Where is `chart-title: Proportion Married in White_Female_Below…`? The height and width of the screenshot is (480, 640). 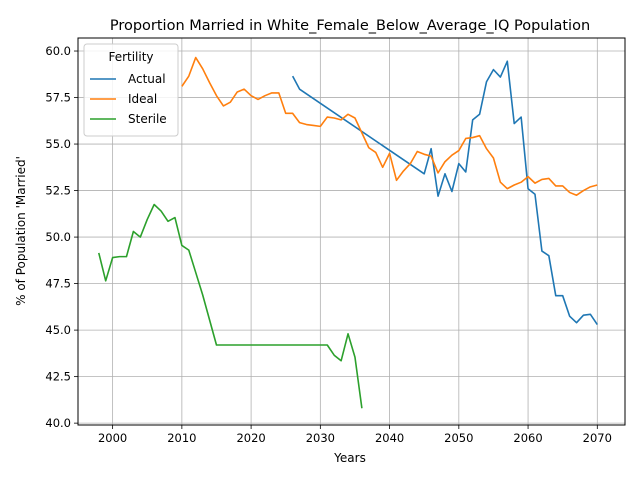
chart-title: Proportion Married in White_Female_Below… is located at coordinates (350, 26).